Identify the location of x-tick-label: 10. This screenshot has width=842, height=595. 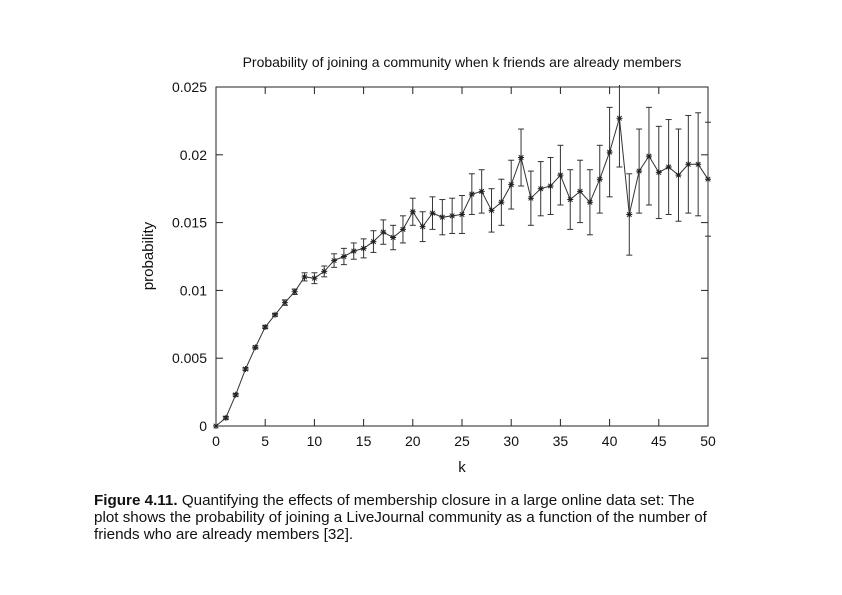
(315, 441).